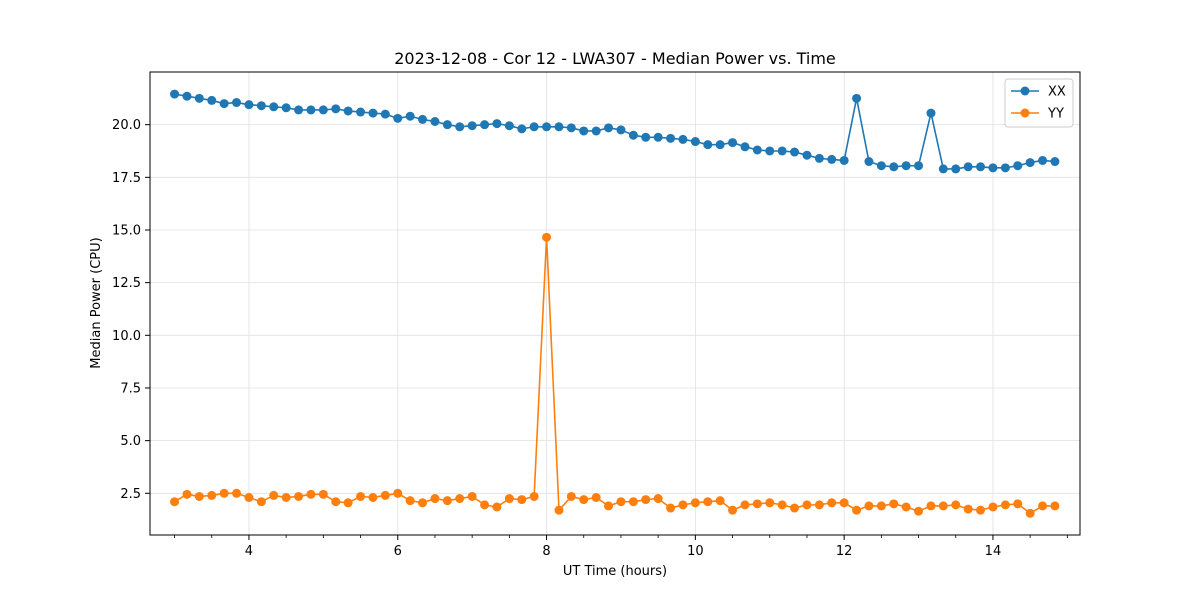  I want to click on legend-marker-yy, so click(1025, 113).